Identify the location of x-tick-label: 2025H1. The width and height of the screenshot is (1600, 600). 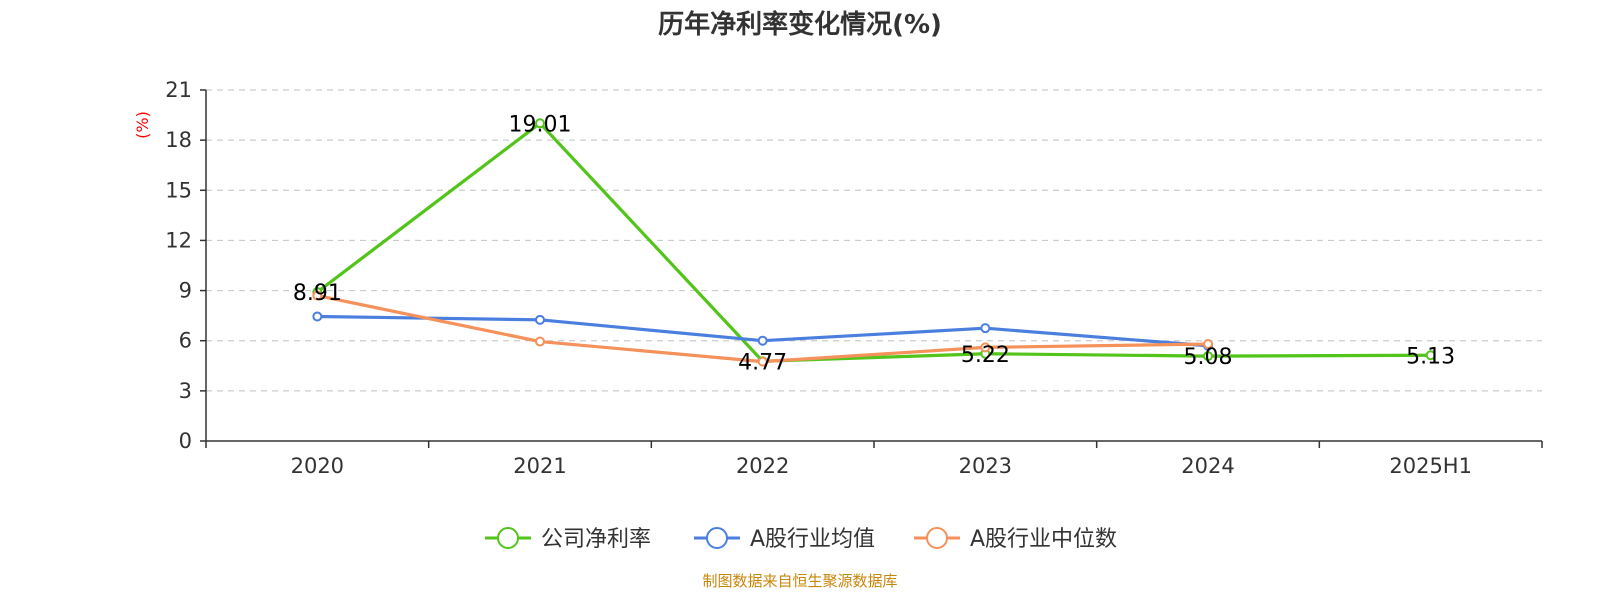
(1430, 466).